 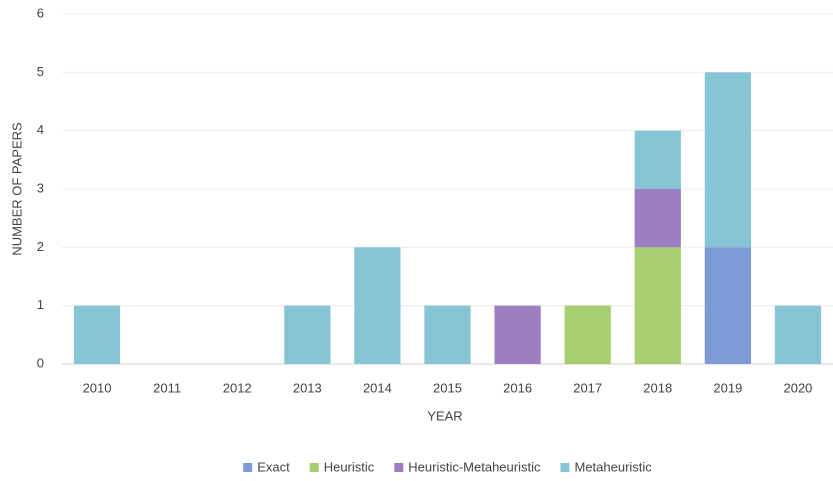 I want to click on x-tick-label: 2017, so click(x=587, y=387).